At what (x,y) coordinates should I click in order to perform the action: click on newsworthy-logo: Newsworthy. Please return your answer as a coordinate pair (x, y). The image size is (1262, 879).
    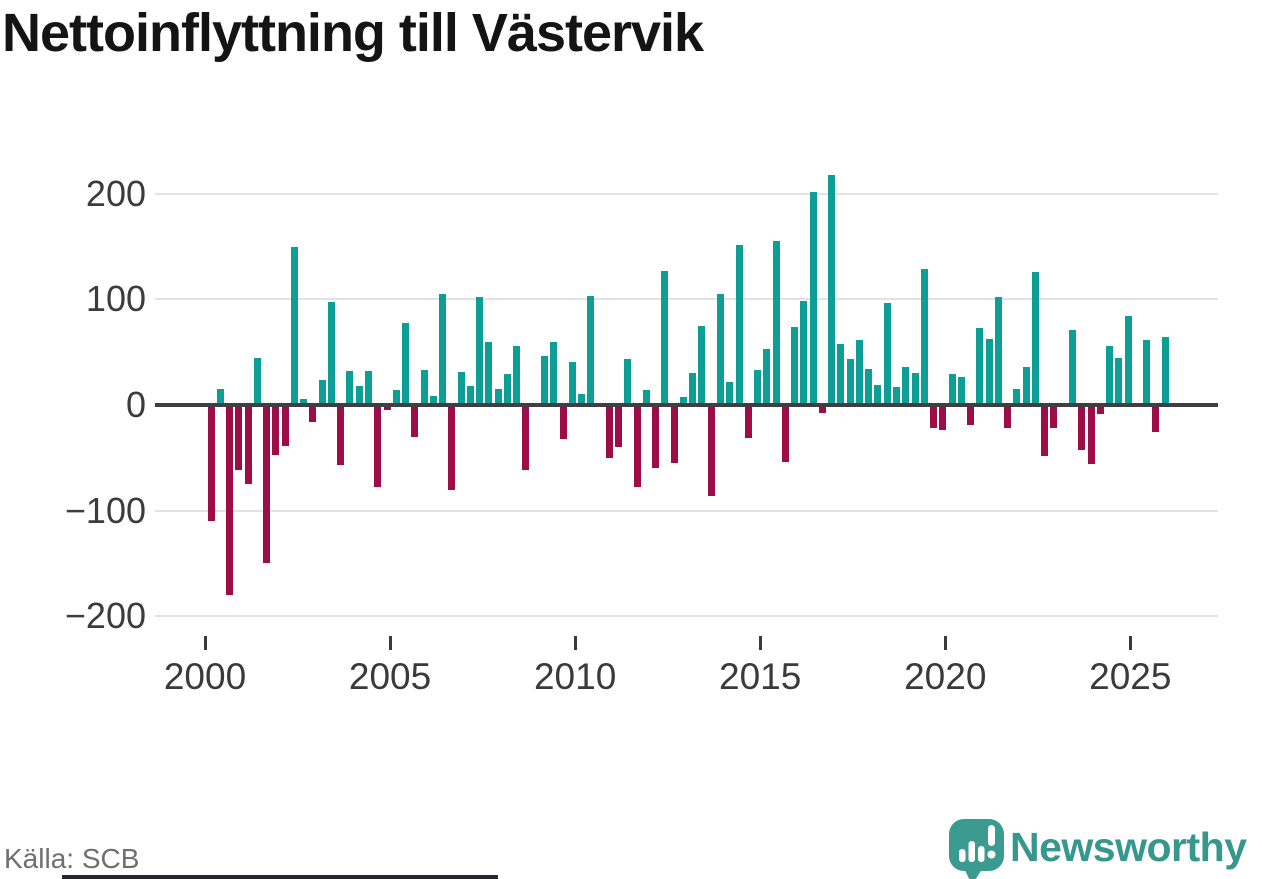
    Looking at the image, I should click on (1104, 845).